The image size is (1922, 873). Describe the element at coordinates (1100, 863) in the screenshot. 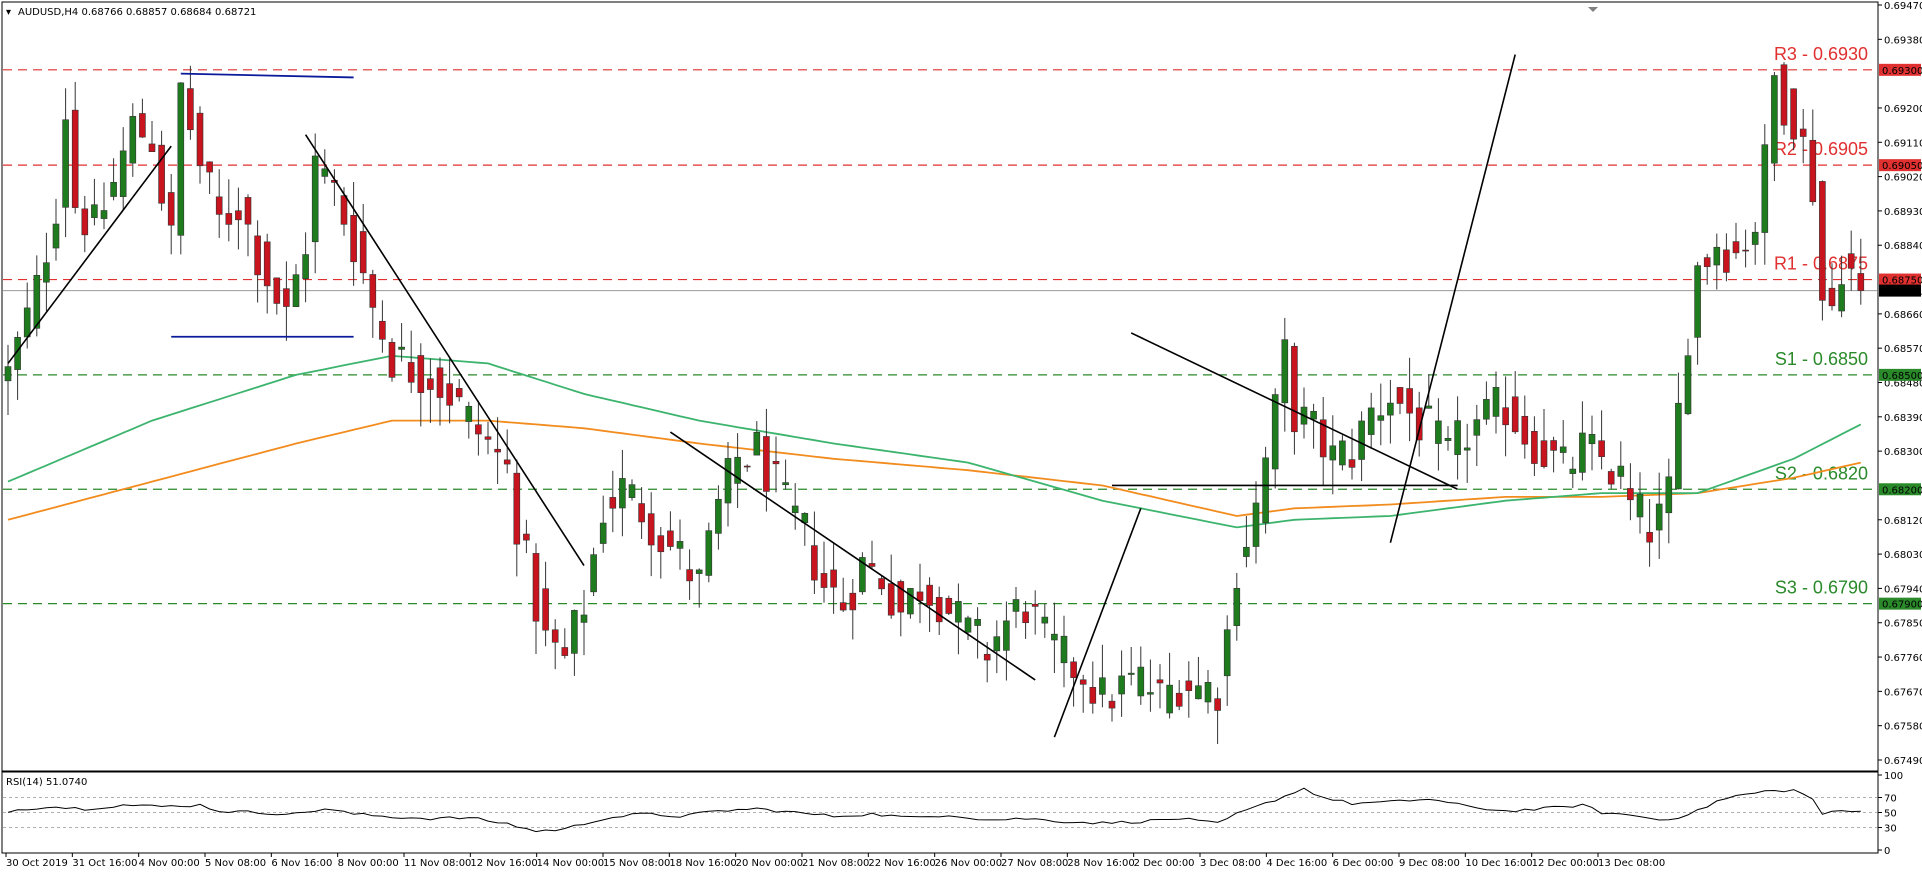

I see `time-tick-label: 28 Nov 16:00` at that location.